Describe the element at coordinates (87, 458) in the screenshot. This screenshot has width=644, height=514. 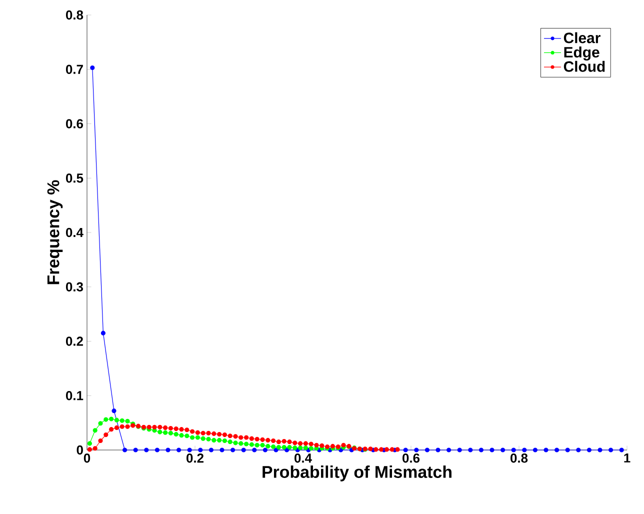
I see `x-tick-label: 0` at that location.